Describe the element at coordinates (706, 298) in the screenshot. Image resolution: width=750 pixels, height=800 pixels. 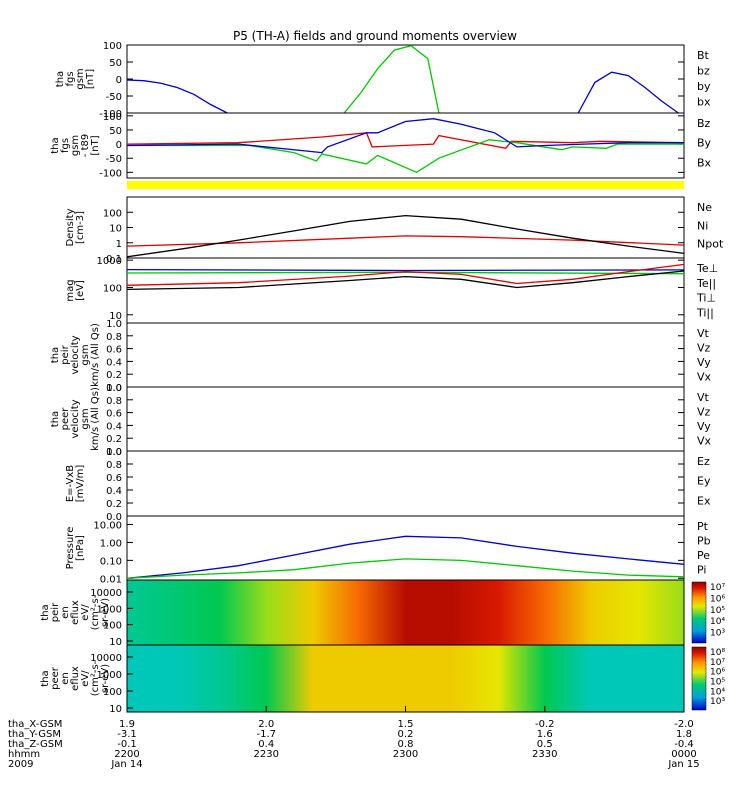
I see `legend-Ti⊥: Ti⊥` at that location.